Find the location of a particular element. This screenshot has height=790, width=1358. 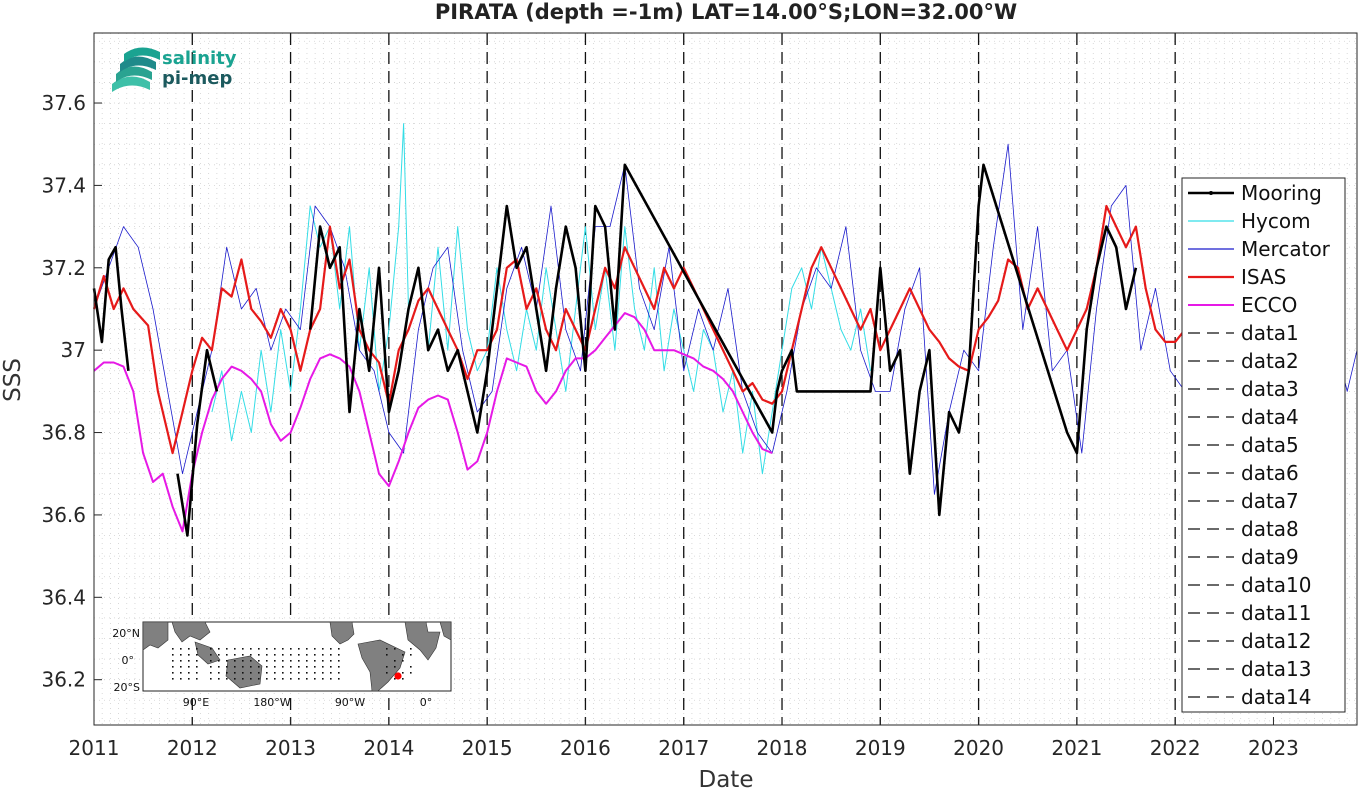

logo-pimep-text: pi-mep is located at coordinates (197, 78).